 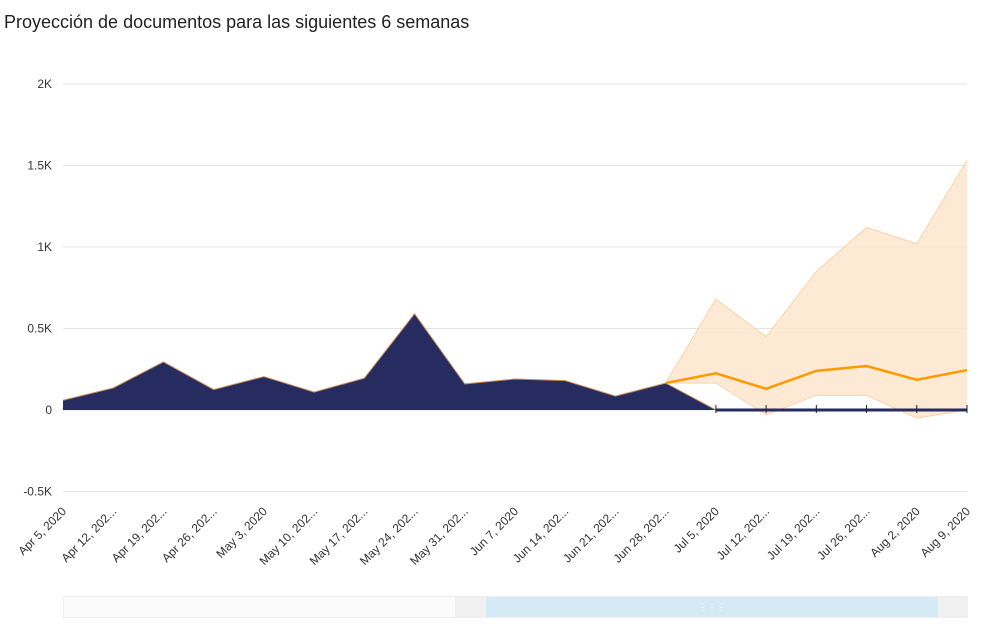 I want to click on x-tick-label: Apr 5, 2020, so click(x=42, y=531).